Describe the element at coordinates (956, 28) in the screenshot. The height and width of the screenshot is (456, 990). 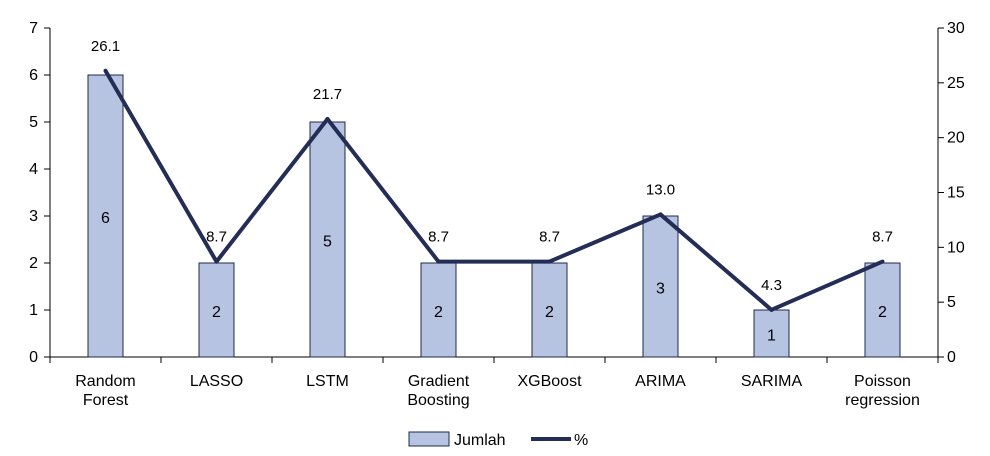
I see `right-tick-label: 30` at that location.